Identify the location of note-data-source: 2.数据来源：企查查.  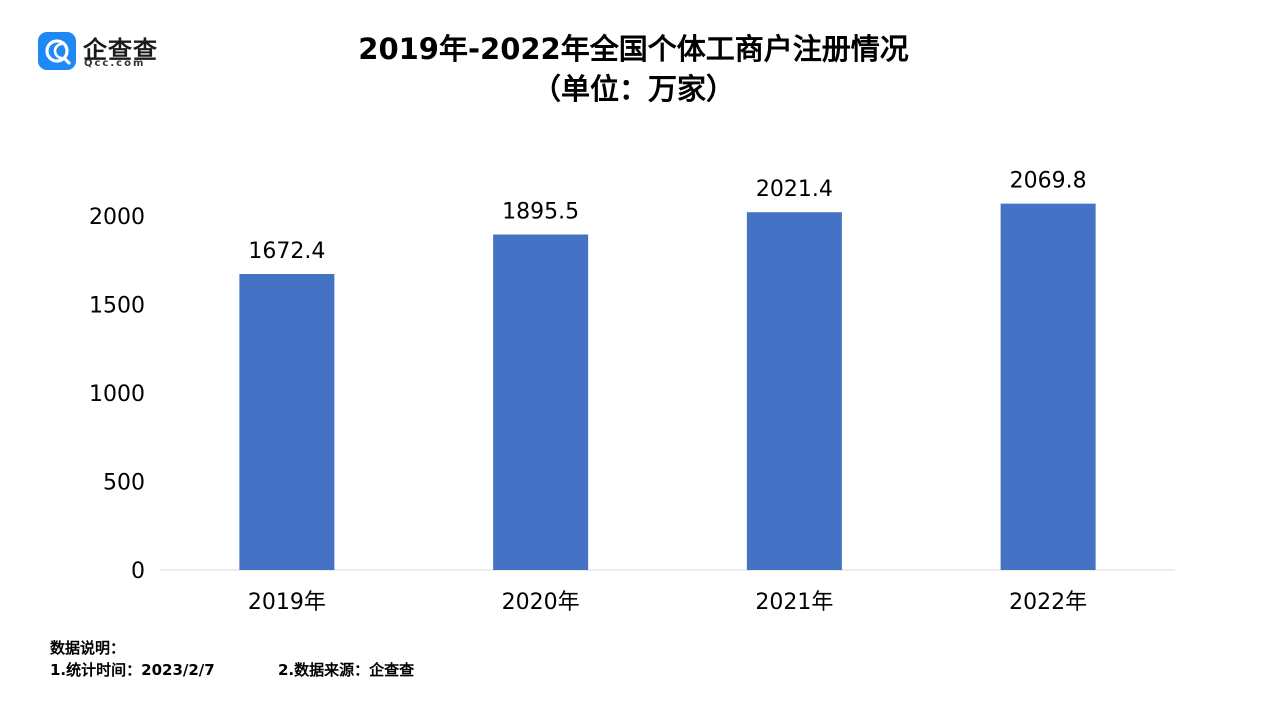
(346, 670).